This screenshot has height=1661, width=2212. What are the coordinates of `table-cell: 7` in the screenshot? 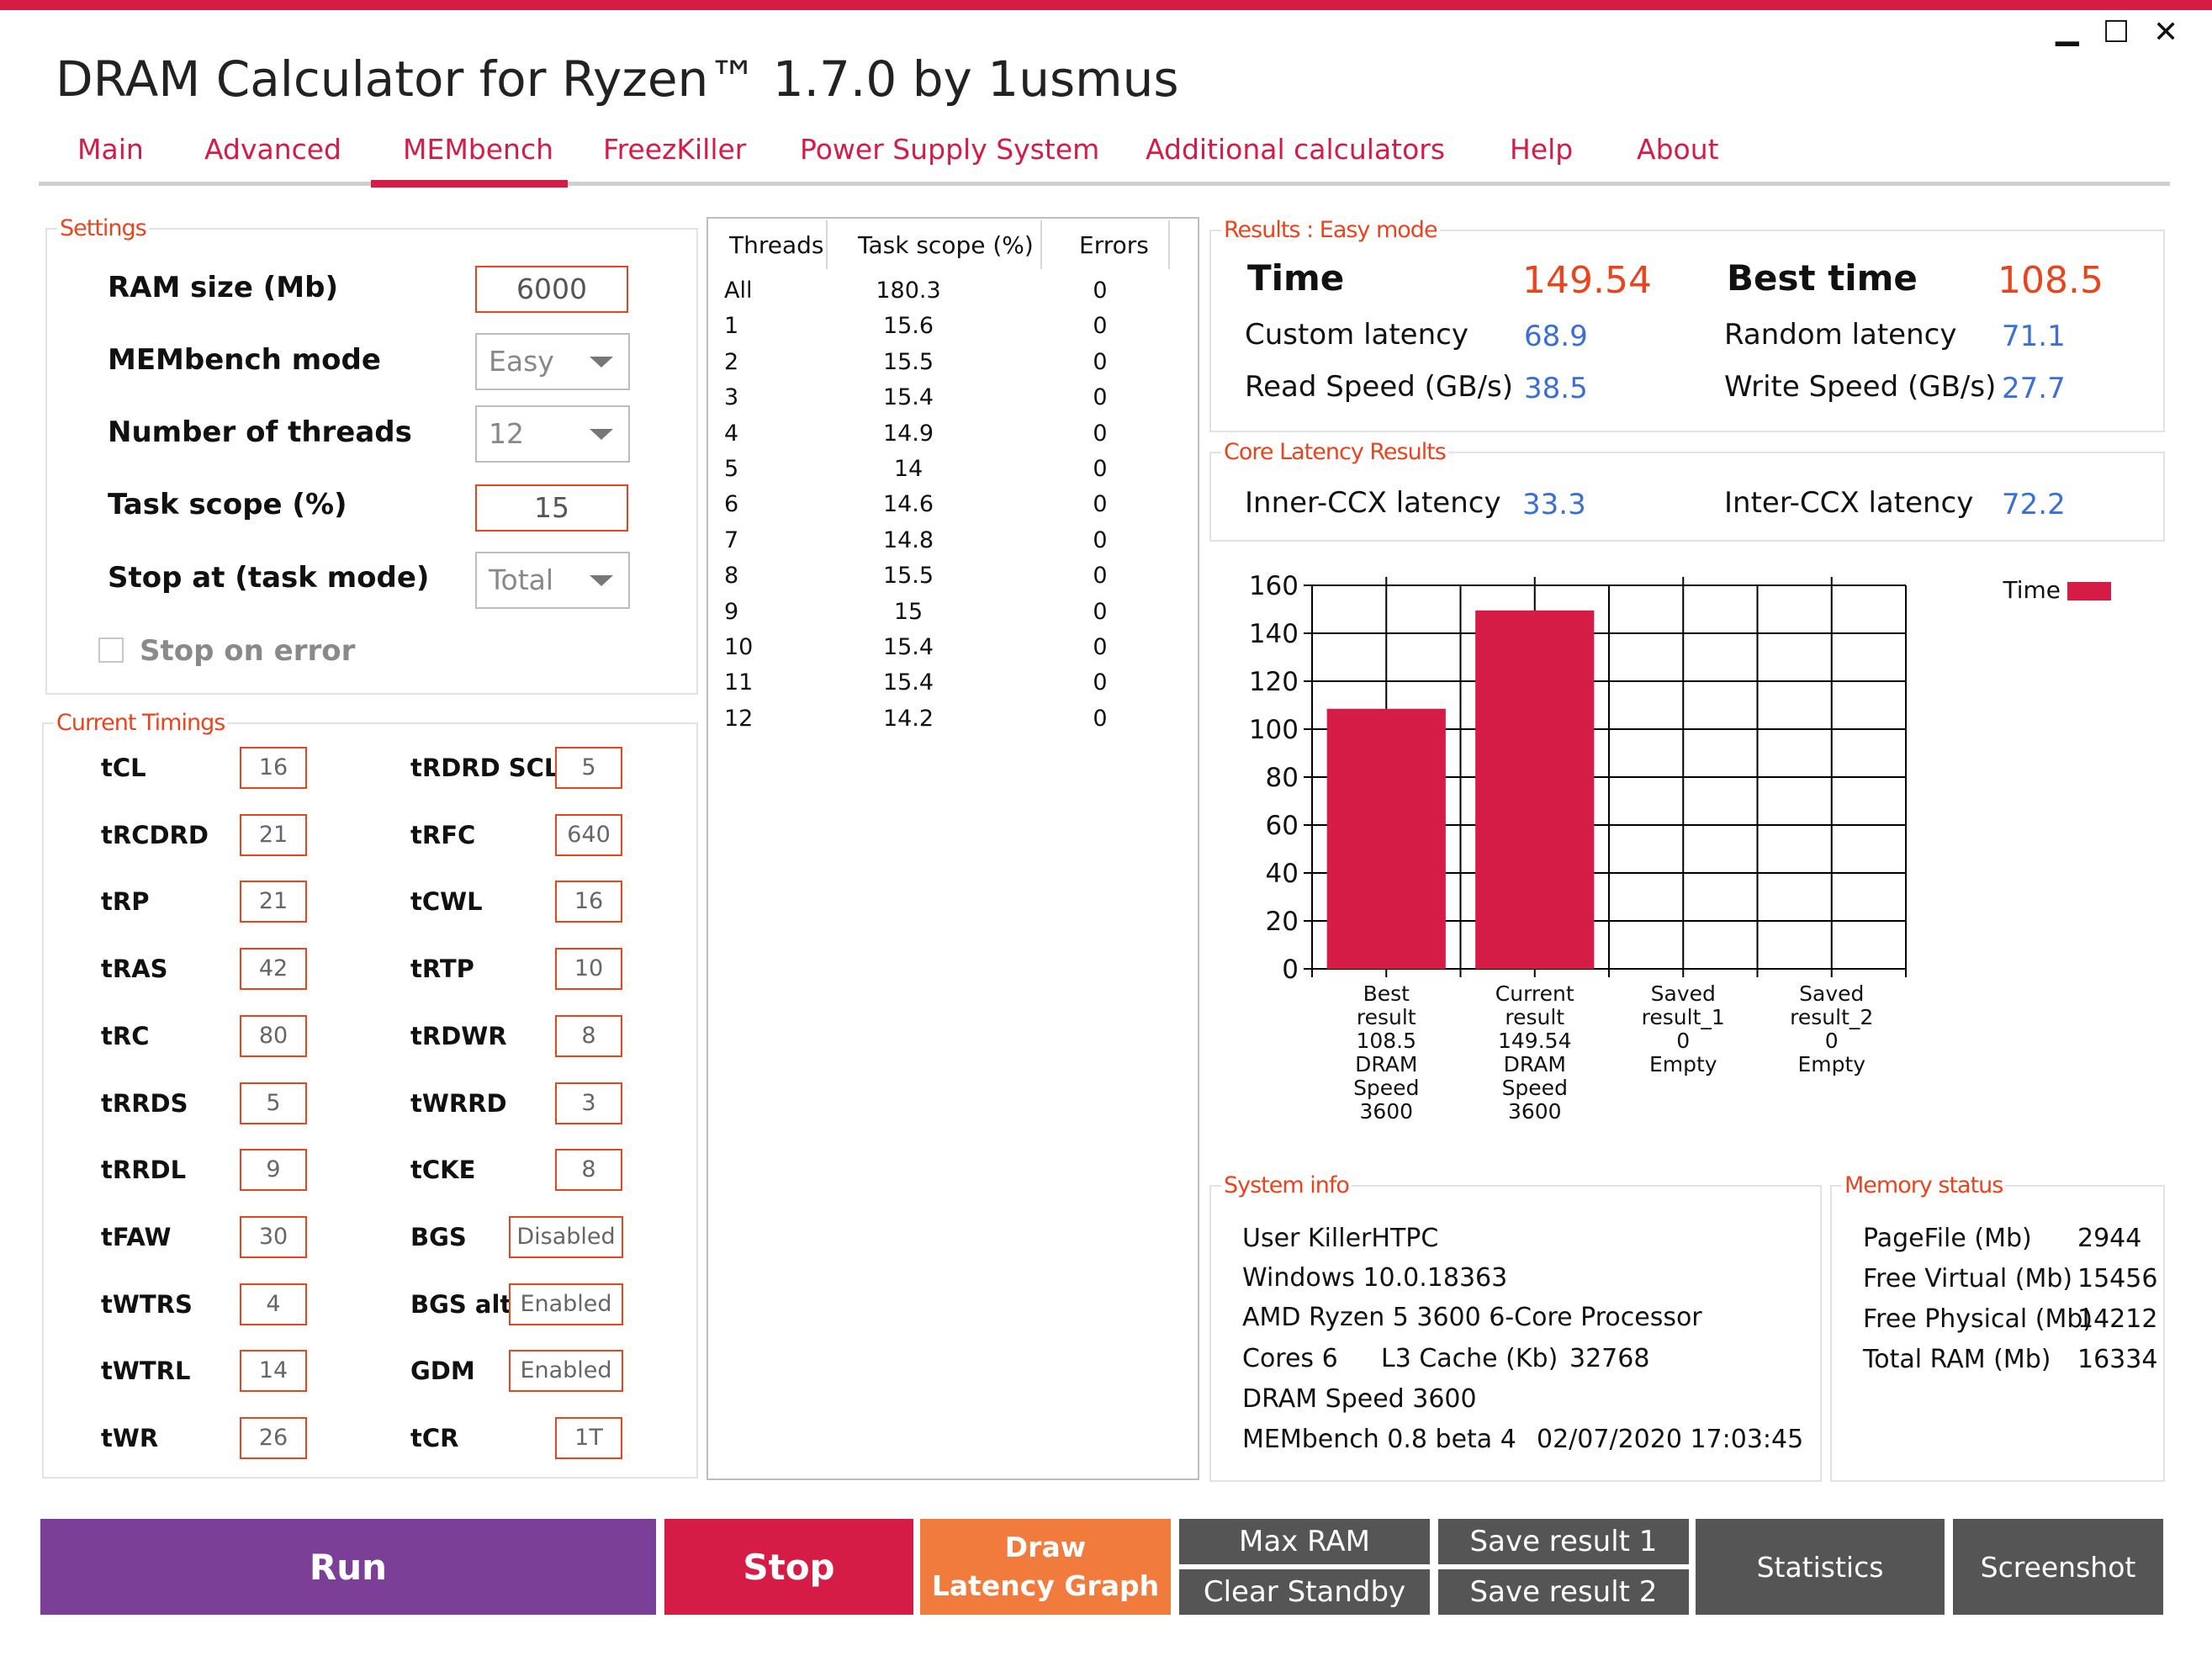 It's located at (731, 540).